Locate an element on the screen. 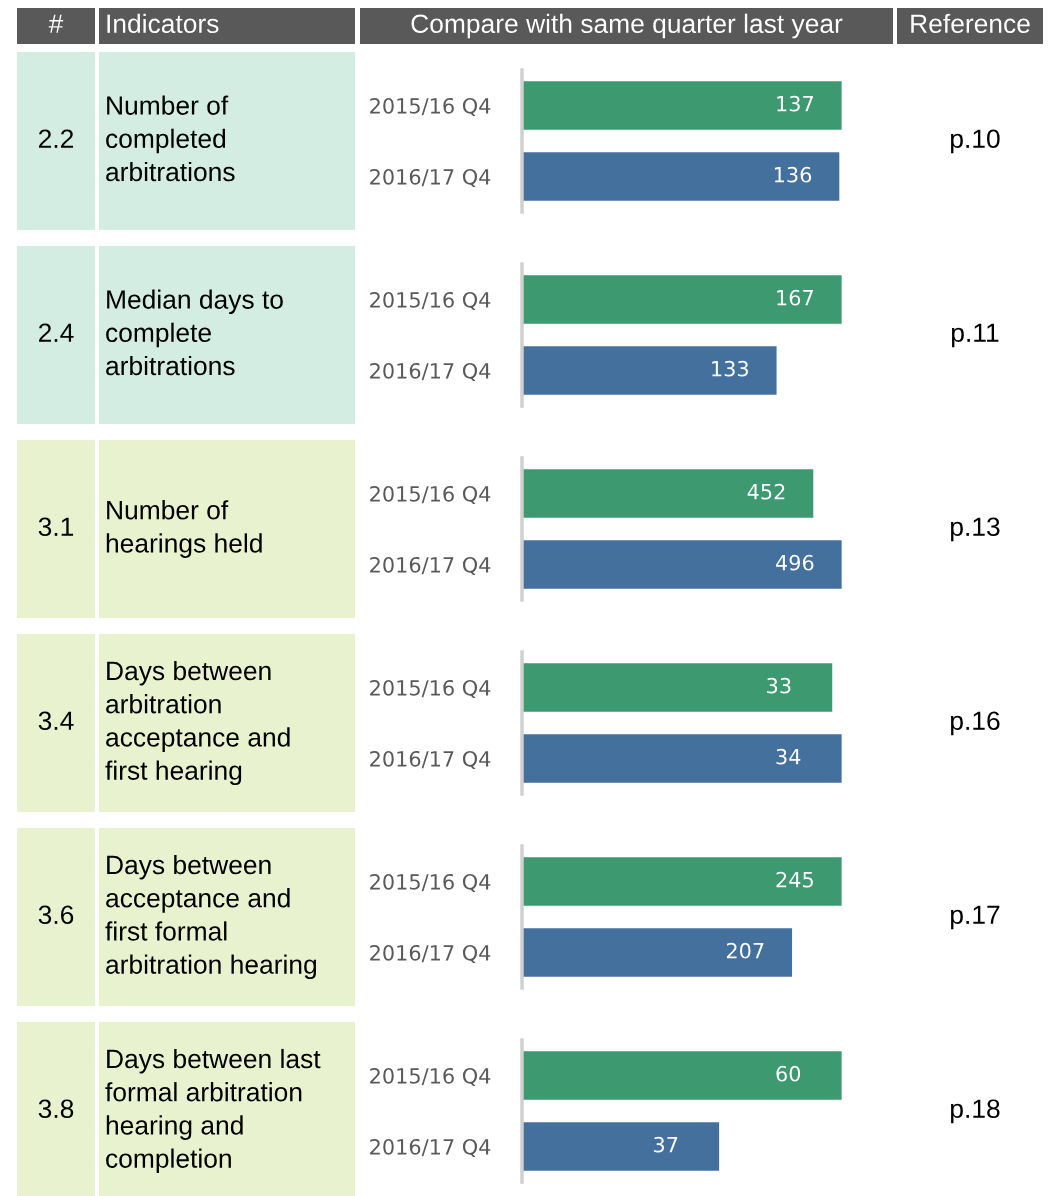 This screenshot has height=1196, width=1060. data-label: 34 is located at coordinates (788, 756).